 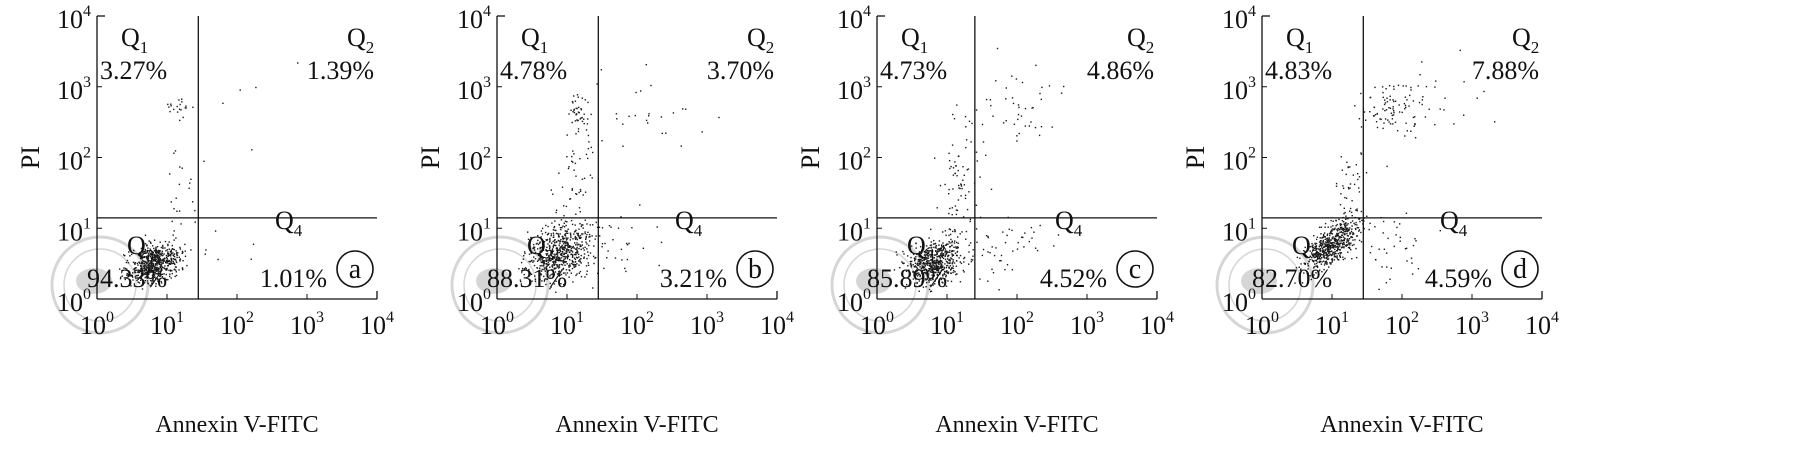 What do you see at coordinates (94, 281) in the screenshot?
I see `seal-map-icon` at bounding box center [94, 281].